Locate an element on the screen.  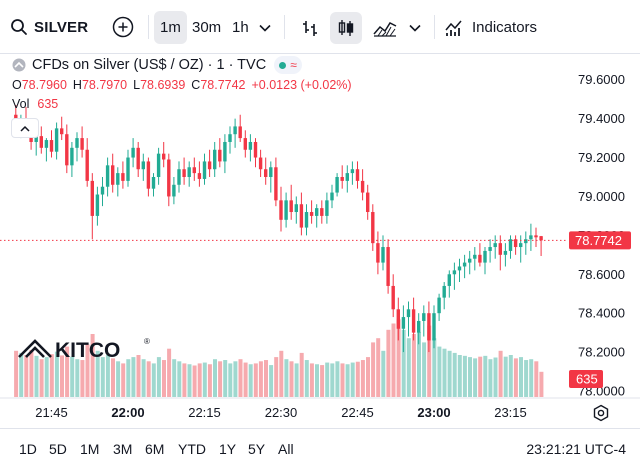
time-axis-label: 21:45 is located at coordinates (51, 412).